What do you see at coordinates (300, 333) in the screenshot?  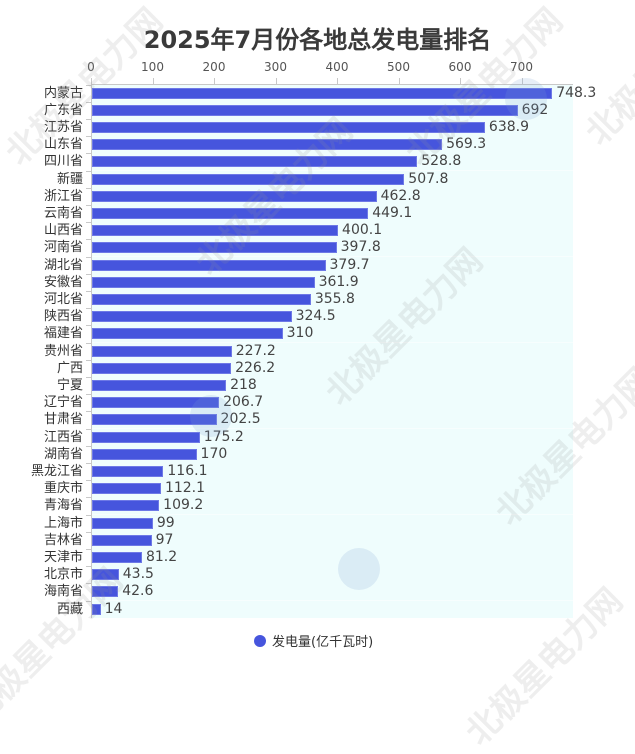 I see `value-label: 310` at bounding box center [300, 333].